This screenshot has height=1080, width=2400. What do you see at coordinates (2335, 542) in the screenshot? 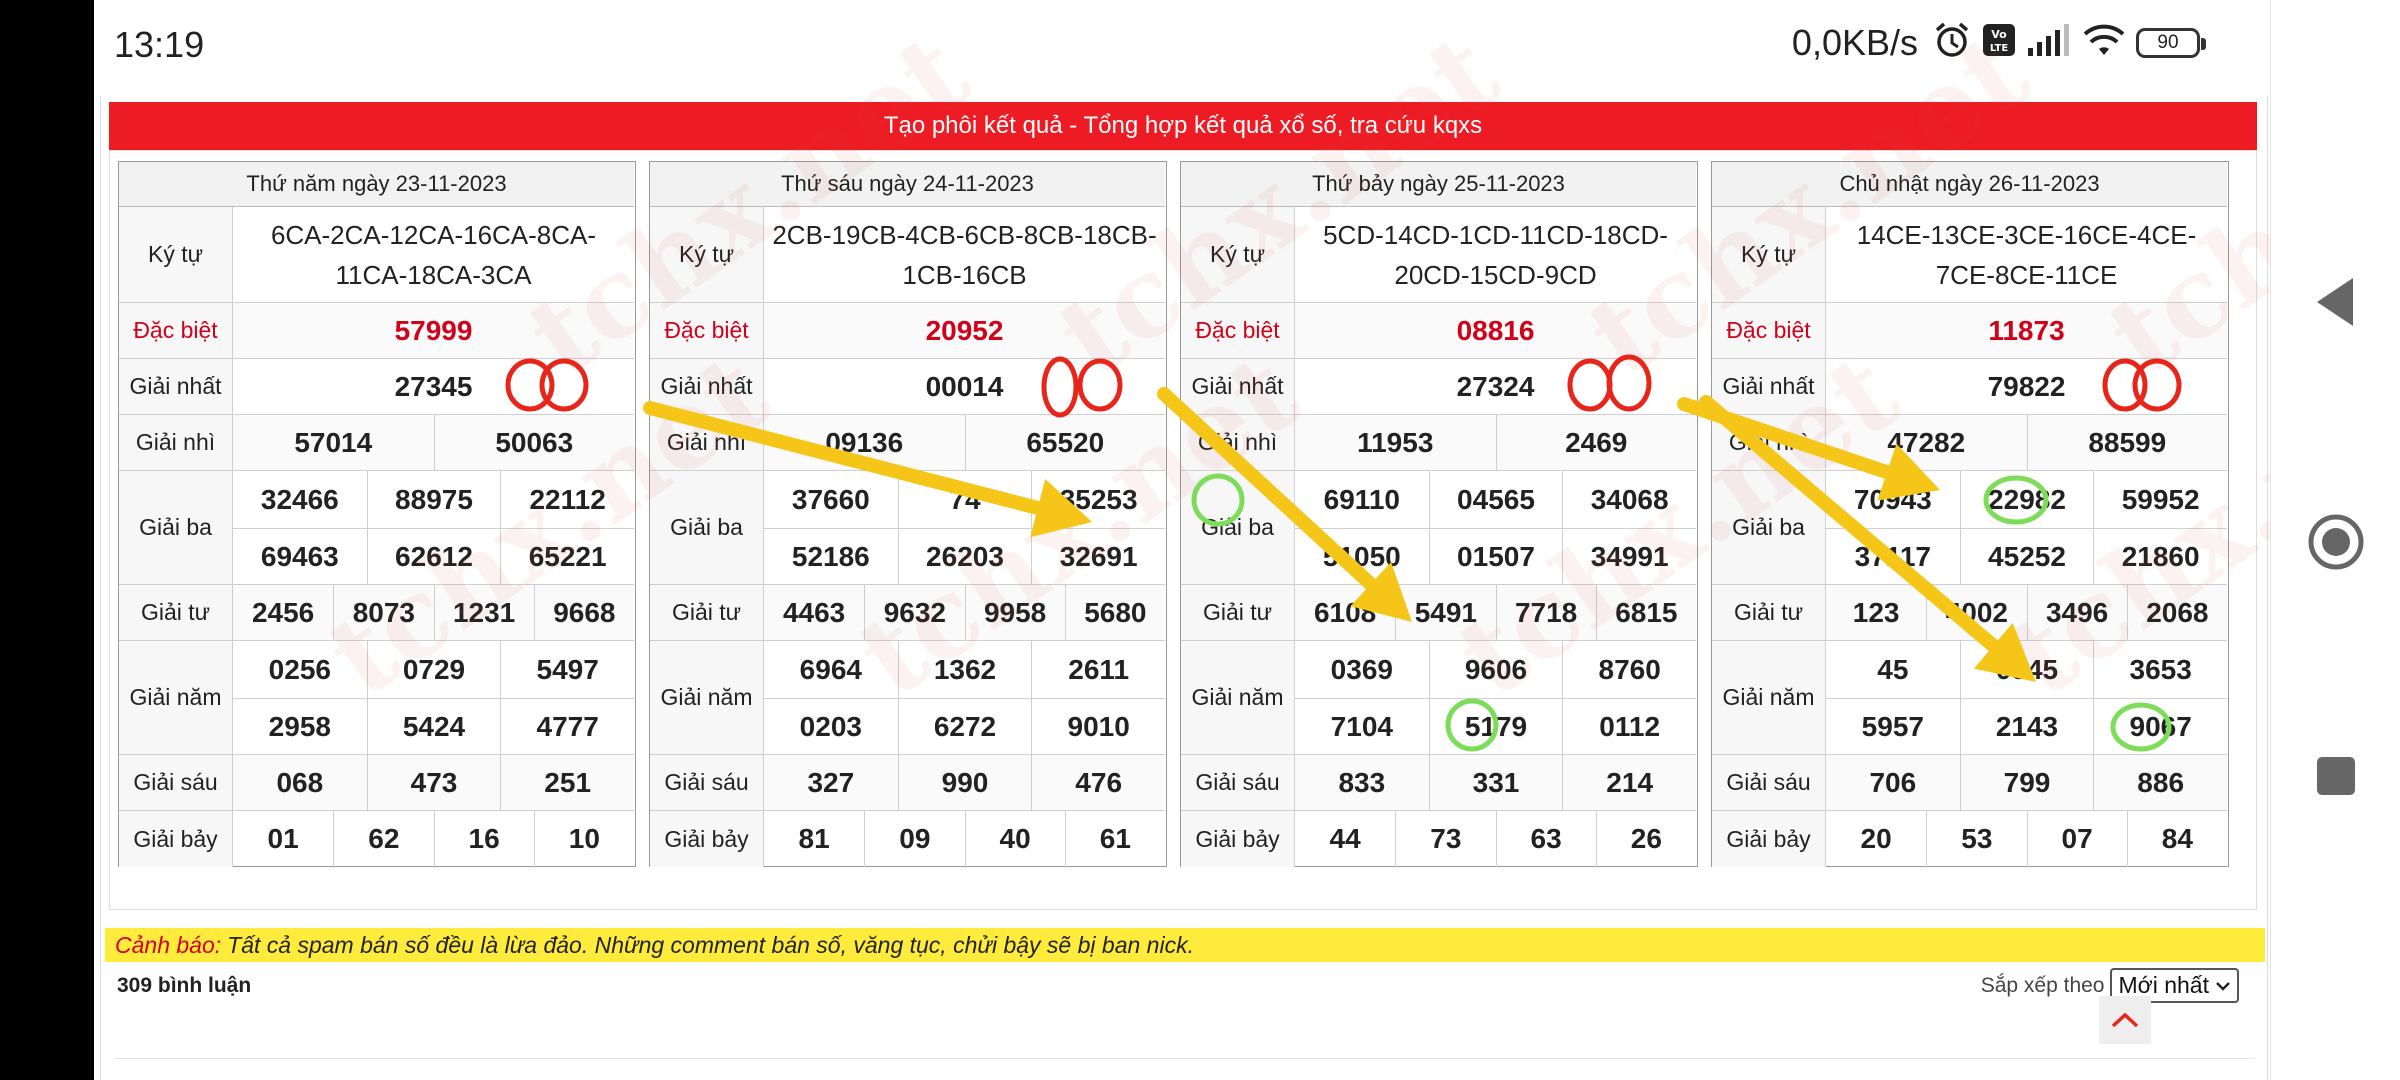
I see `home-button` at bounding box center [2335, 542].